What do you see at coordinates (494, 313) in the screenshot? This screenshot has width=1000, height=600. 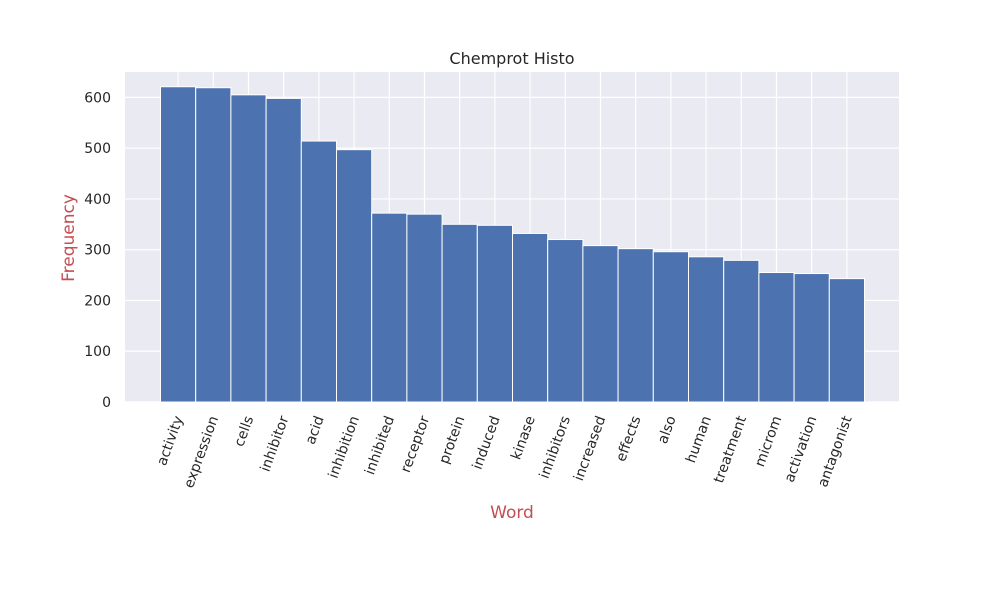 I see `bar-induced` at bounding box center [494, 313].